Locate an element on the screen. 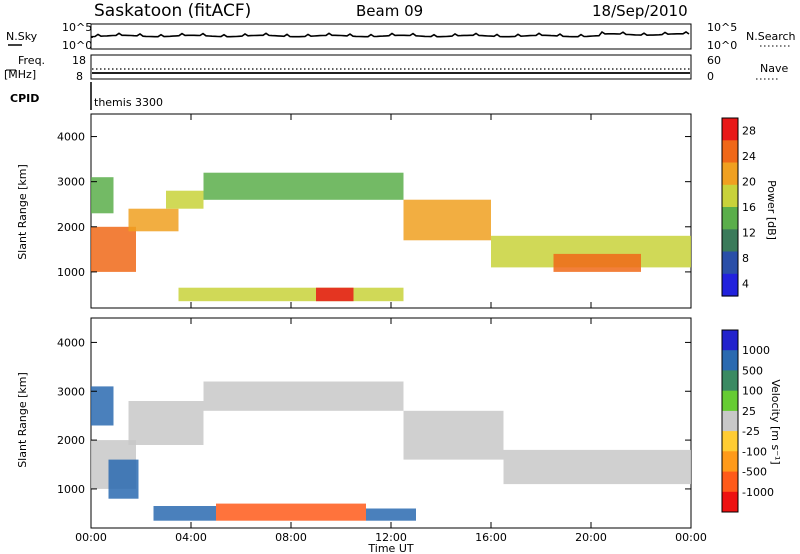 This screenshot has width=800, height=554. x-axis-label: Time UT is located at coordinates (390, 548).